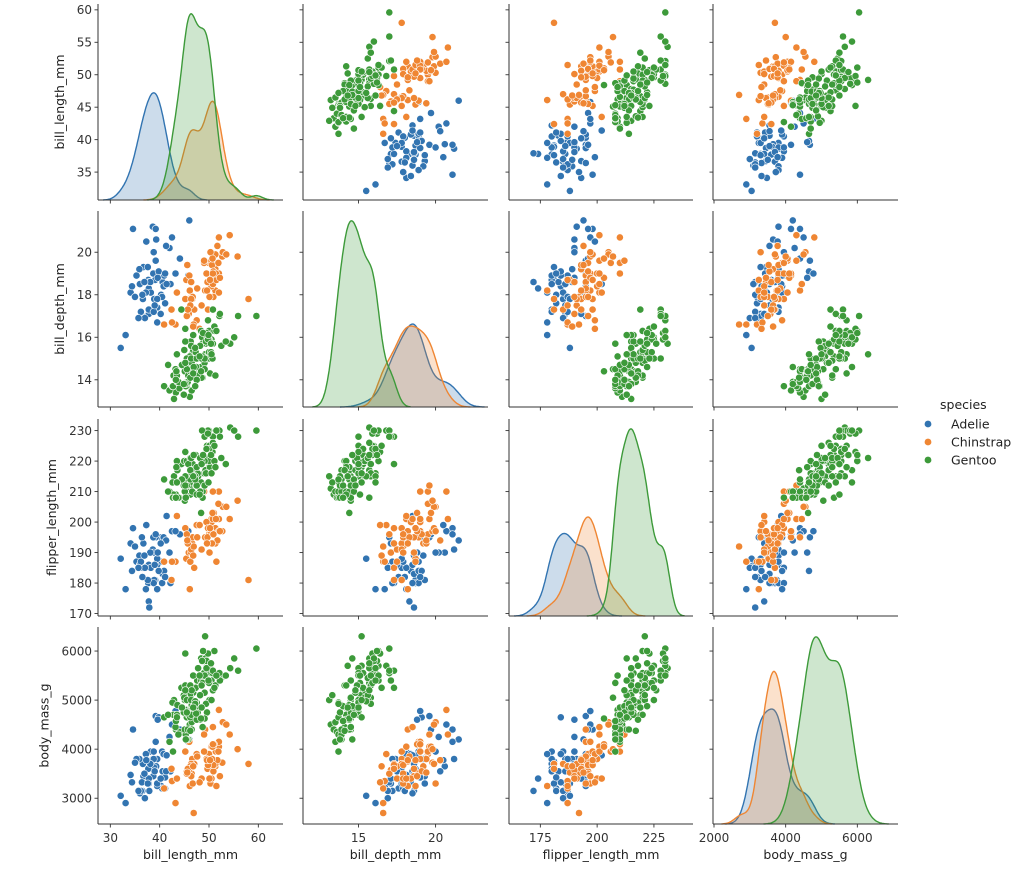  I want to click on kde-fill-chinstrap, so click(206, 150).